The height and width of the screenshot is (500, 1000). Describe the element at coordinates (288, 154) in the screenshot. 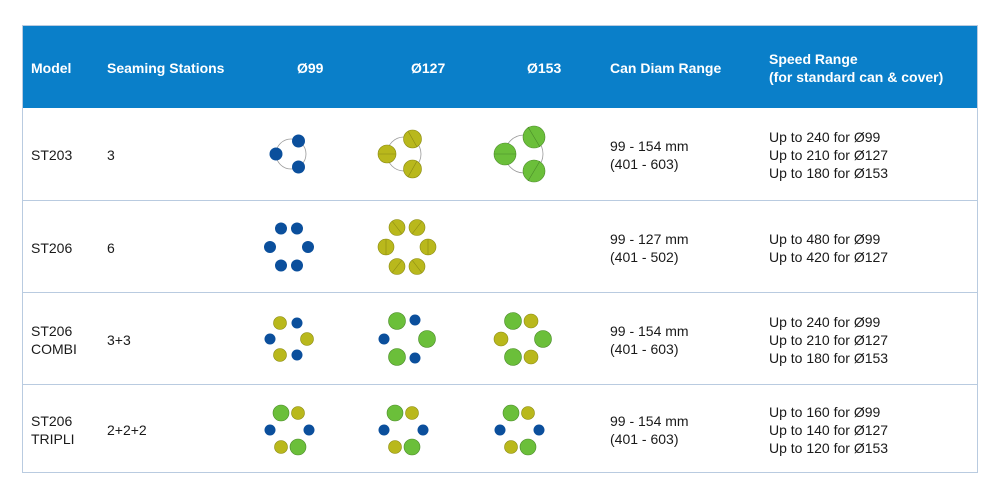

I see `station-diagram-3-blue` at that location.